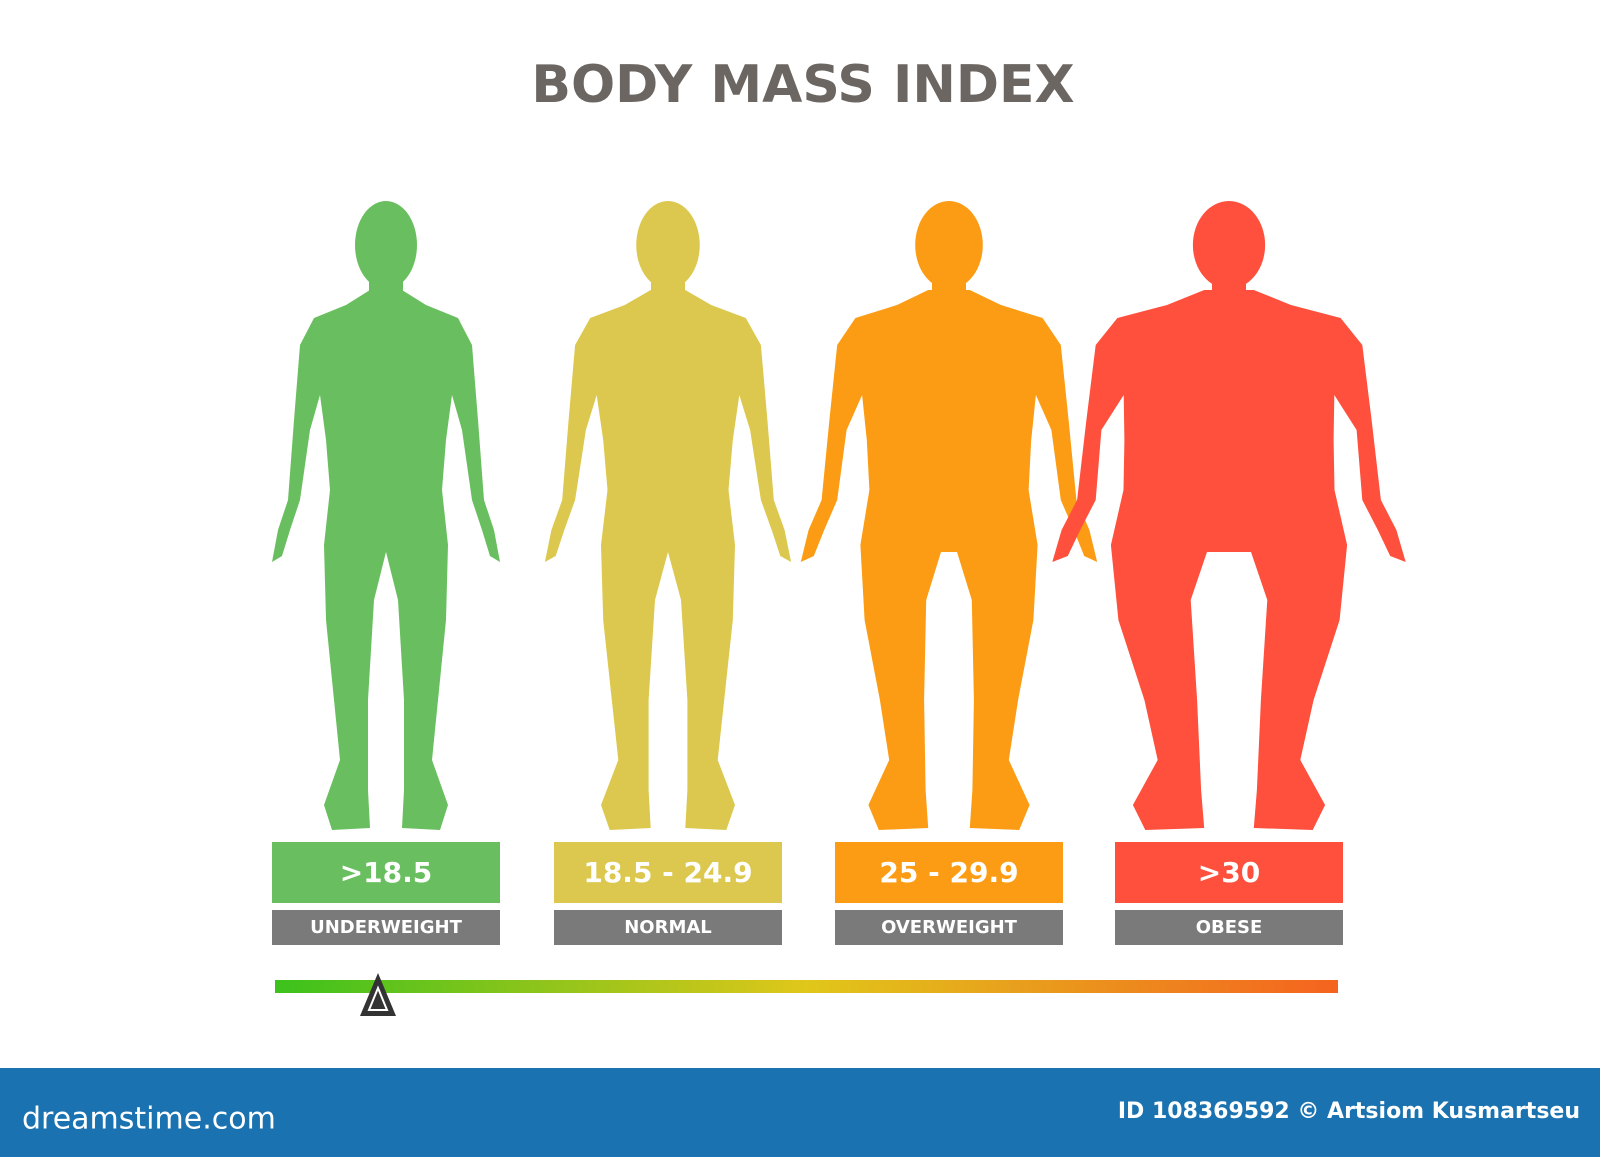 The image size is (1600, 1157). I want to click on category-label: UNDERWEIGHT, so click(386, 927).